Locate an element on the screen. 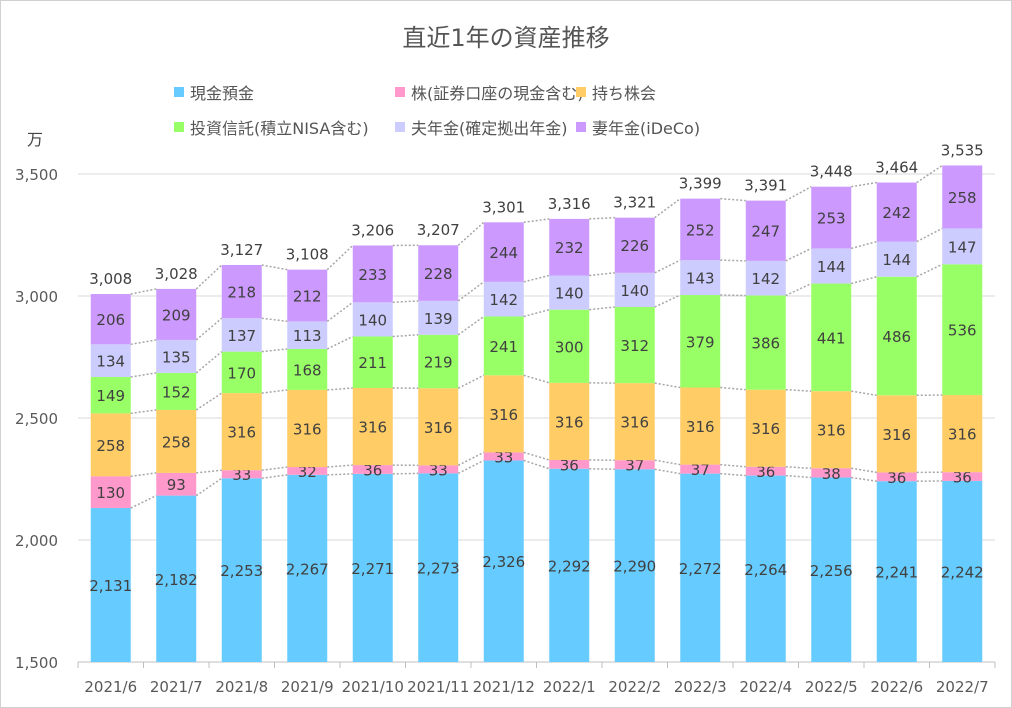 Image resolution: width=1012 pixels, height=708 pixels. data-label: 2,271 is located at coordinates (372, 569).